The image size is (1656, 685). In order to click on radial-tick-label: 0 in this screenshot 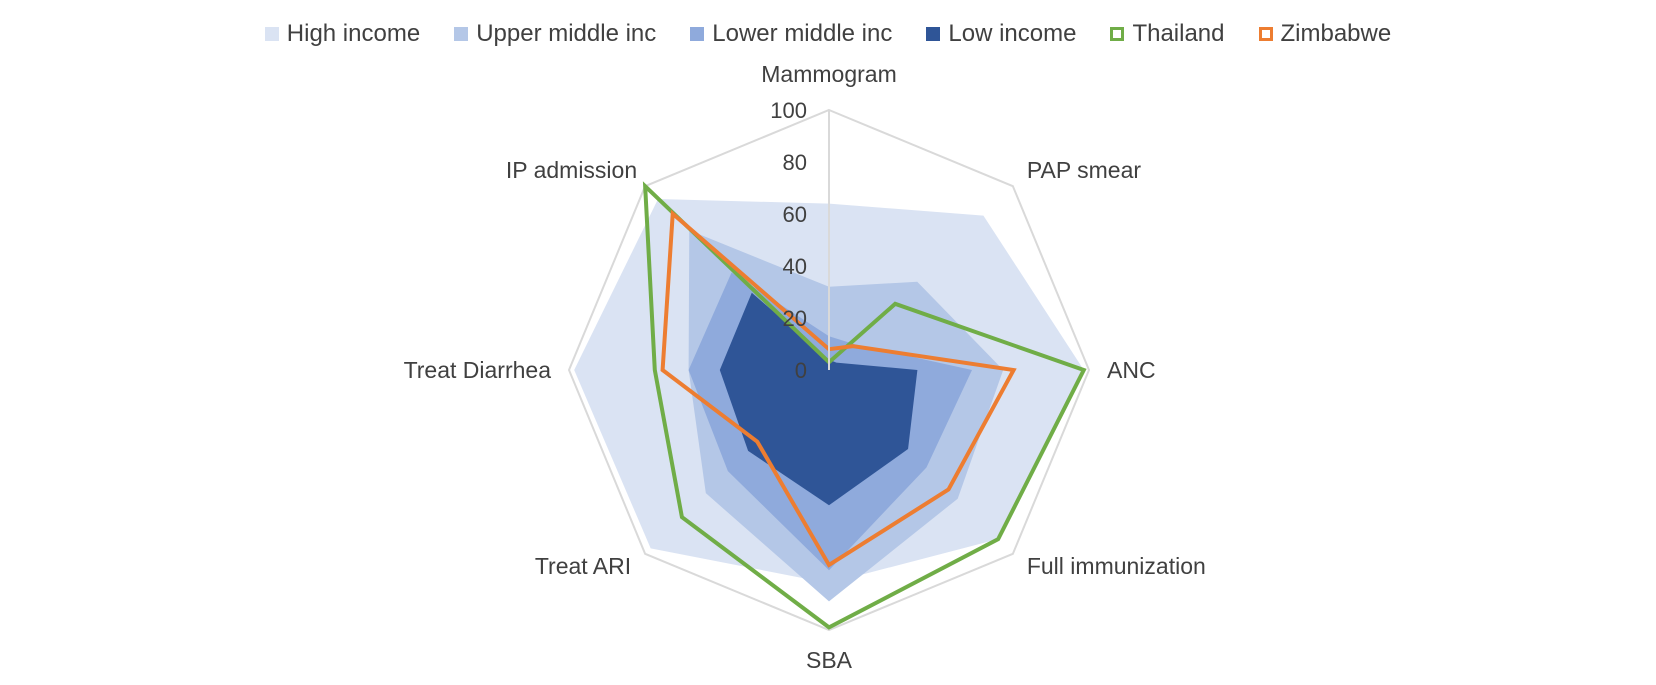, I will do `click(801, 370)`.